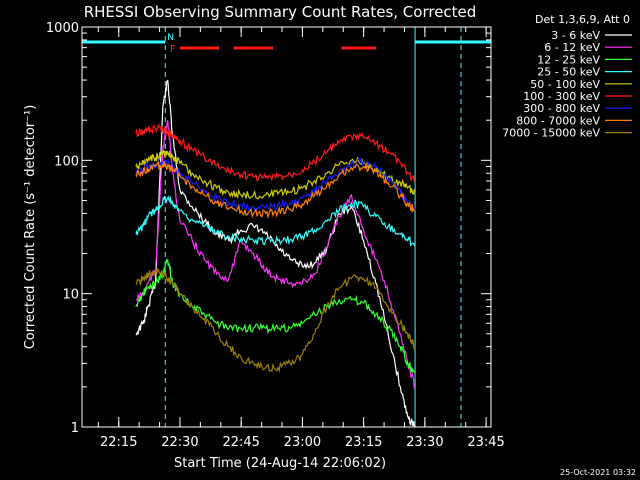 The width and height of the screenshot is (640, 480). What do you see at coordinates (173, 49) in the screenshot?
I see `flare-marker-label: F` at bounding box center [173, 49].